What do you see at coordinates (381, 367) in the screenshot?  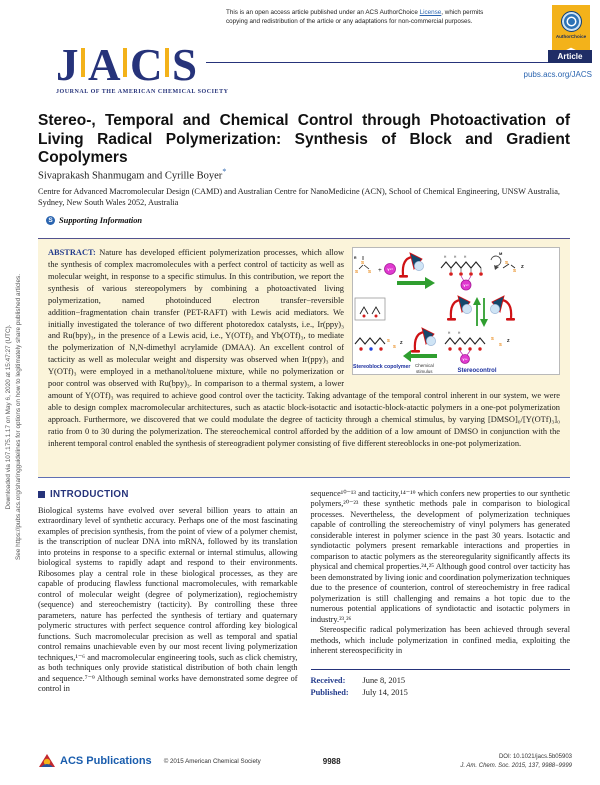 I see `stereoblock-label: Stereoblock copolymer` at bounding box center [381, 367].